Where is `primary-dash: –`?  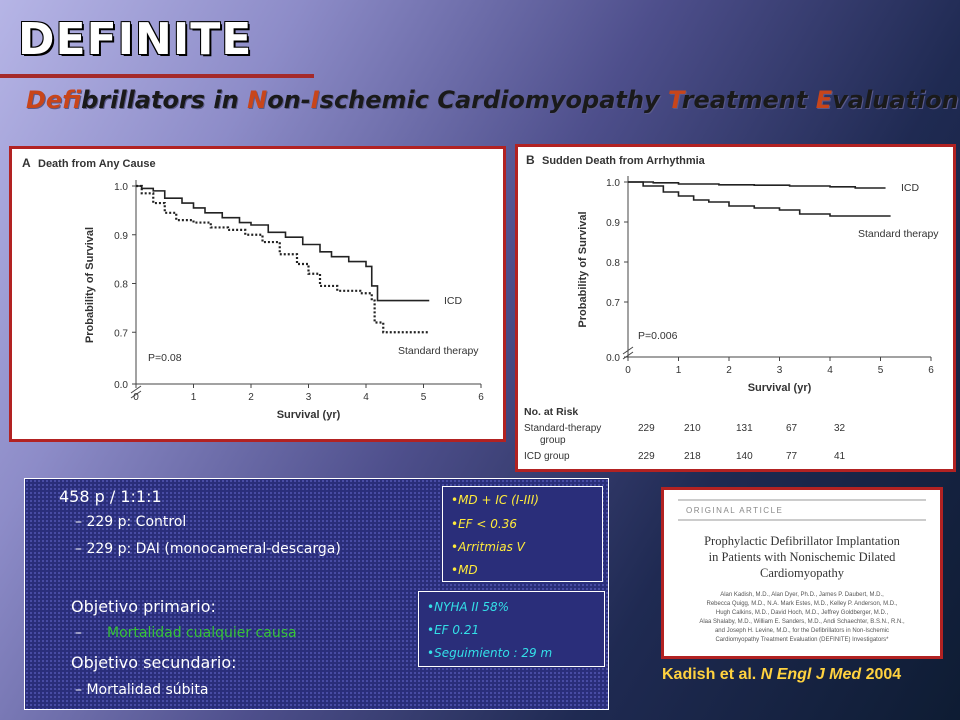
primary-dash: – is located at coordinates (78, 633).